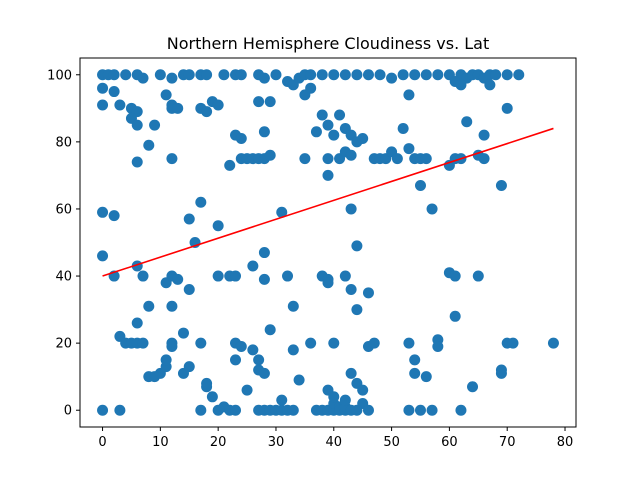  I want to click on x-tick-label: 20, so click(218, 442).